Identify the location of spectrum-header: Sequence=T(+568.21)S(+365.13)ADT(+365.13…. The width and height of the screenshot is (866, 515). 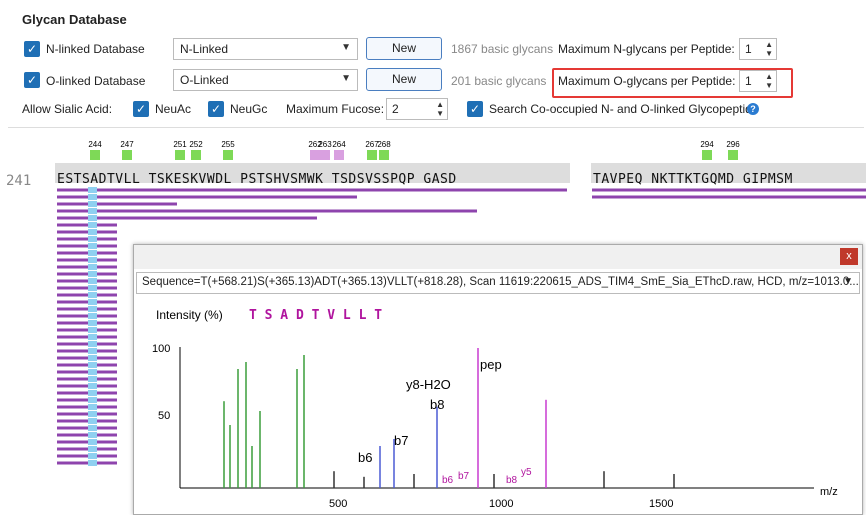
(500, 282).